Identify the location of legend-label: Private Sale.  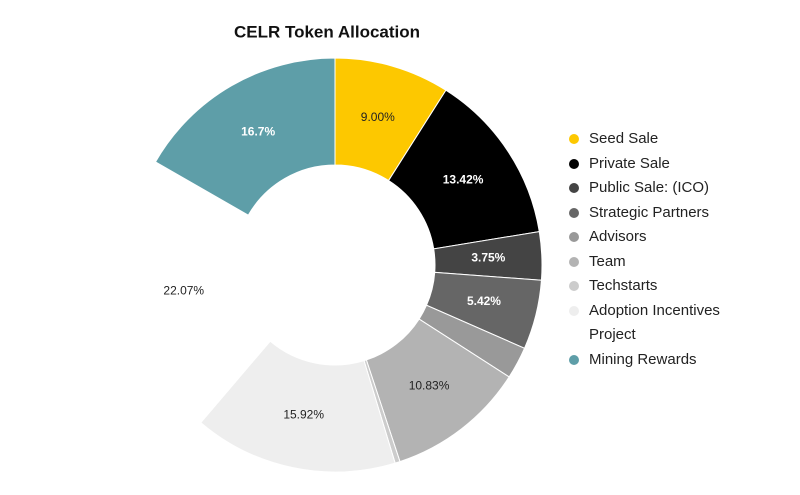
(629, 163).